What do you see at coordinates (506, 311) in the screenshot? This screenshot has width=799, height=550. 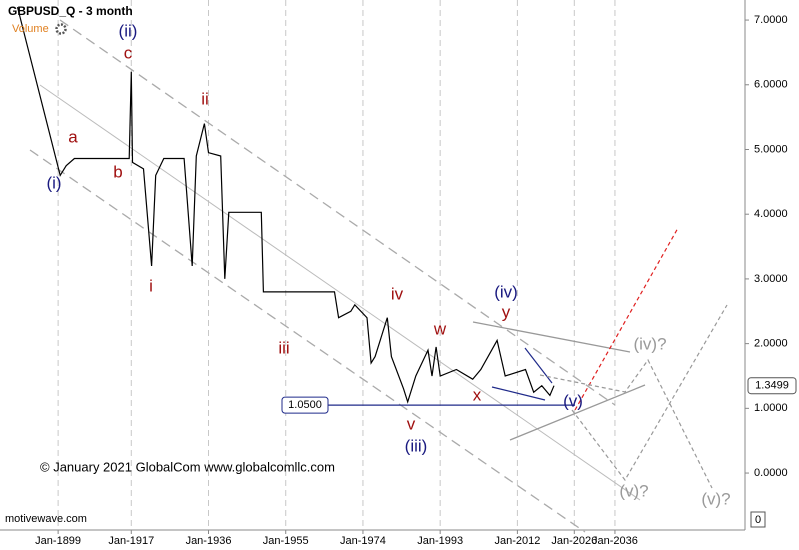 I see `wave-label: y` at bounding box center [506, 311].